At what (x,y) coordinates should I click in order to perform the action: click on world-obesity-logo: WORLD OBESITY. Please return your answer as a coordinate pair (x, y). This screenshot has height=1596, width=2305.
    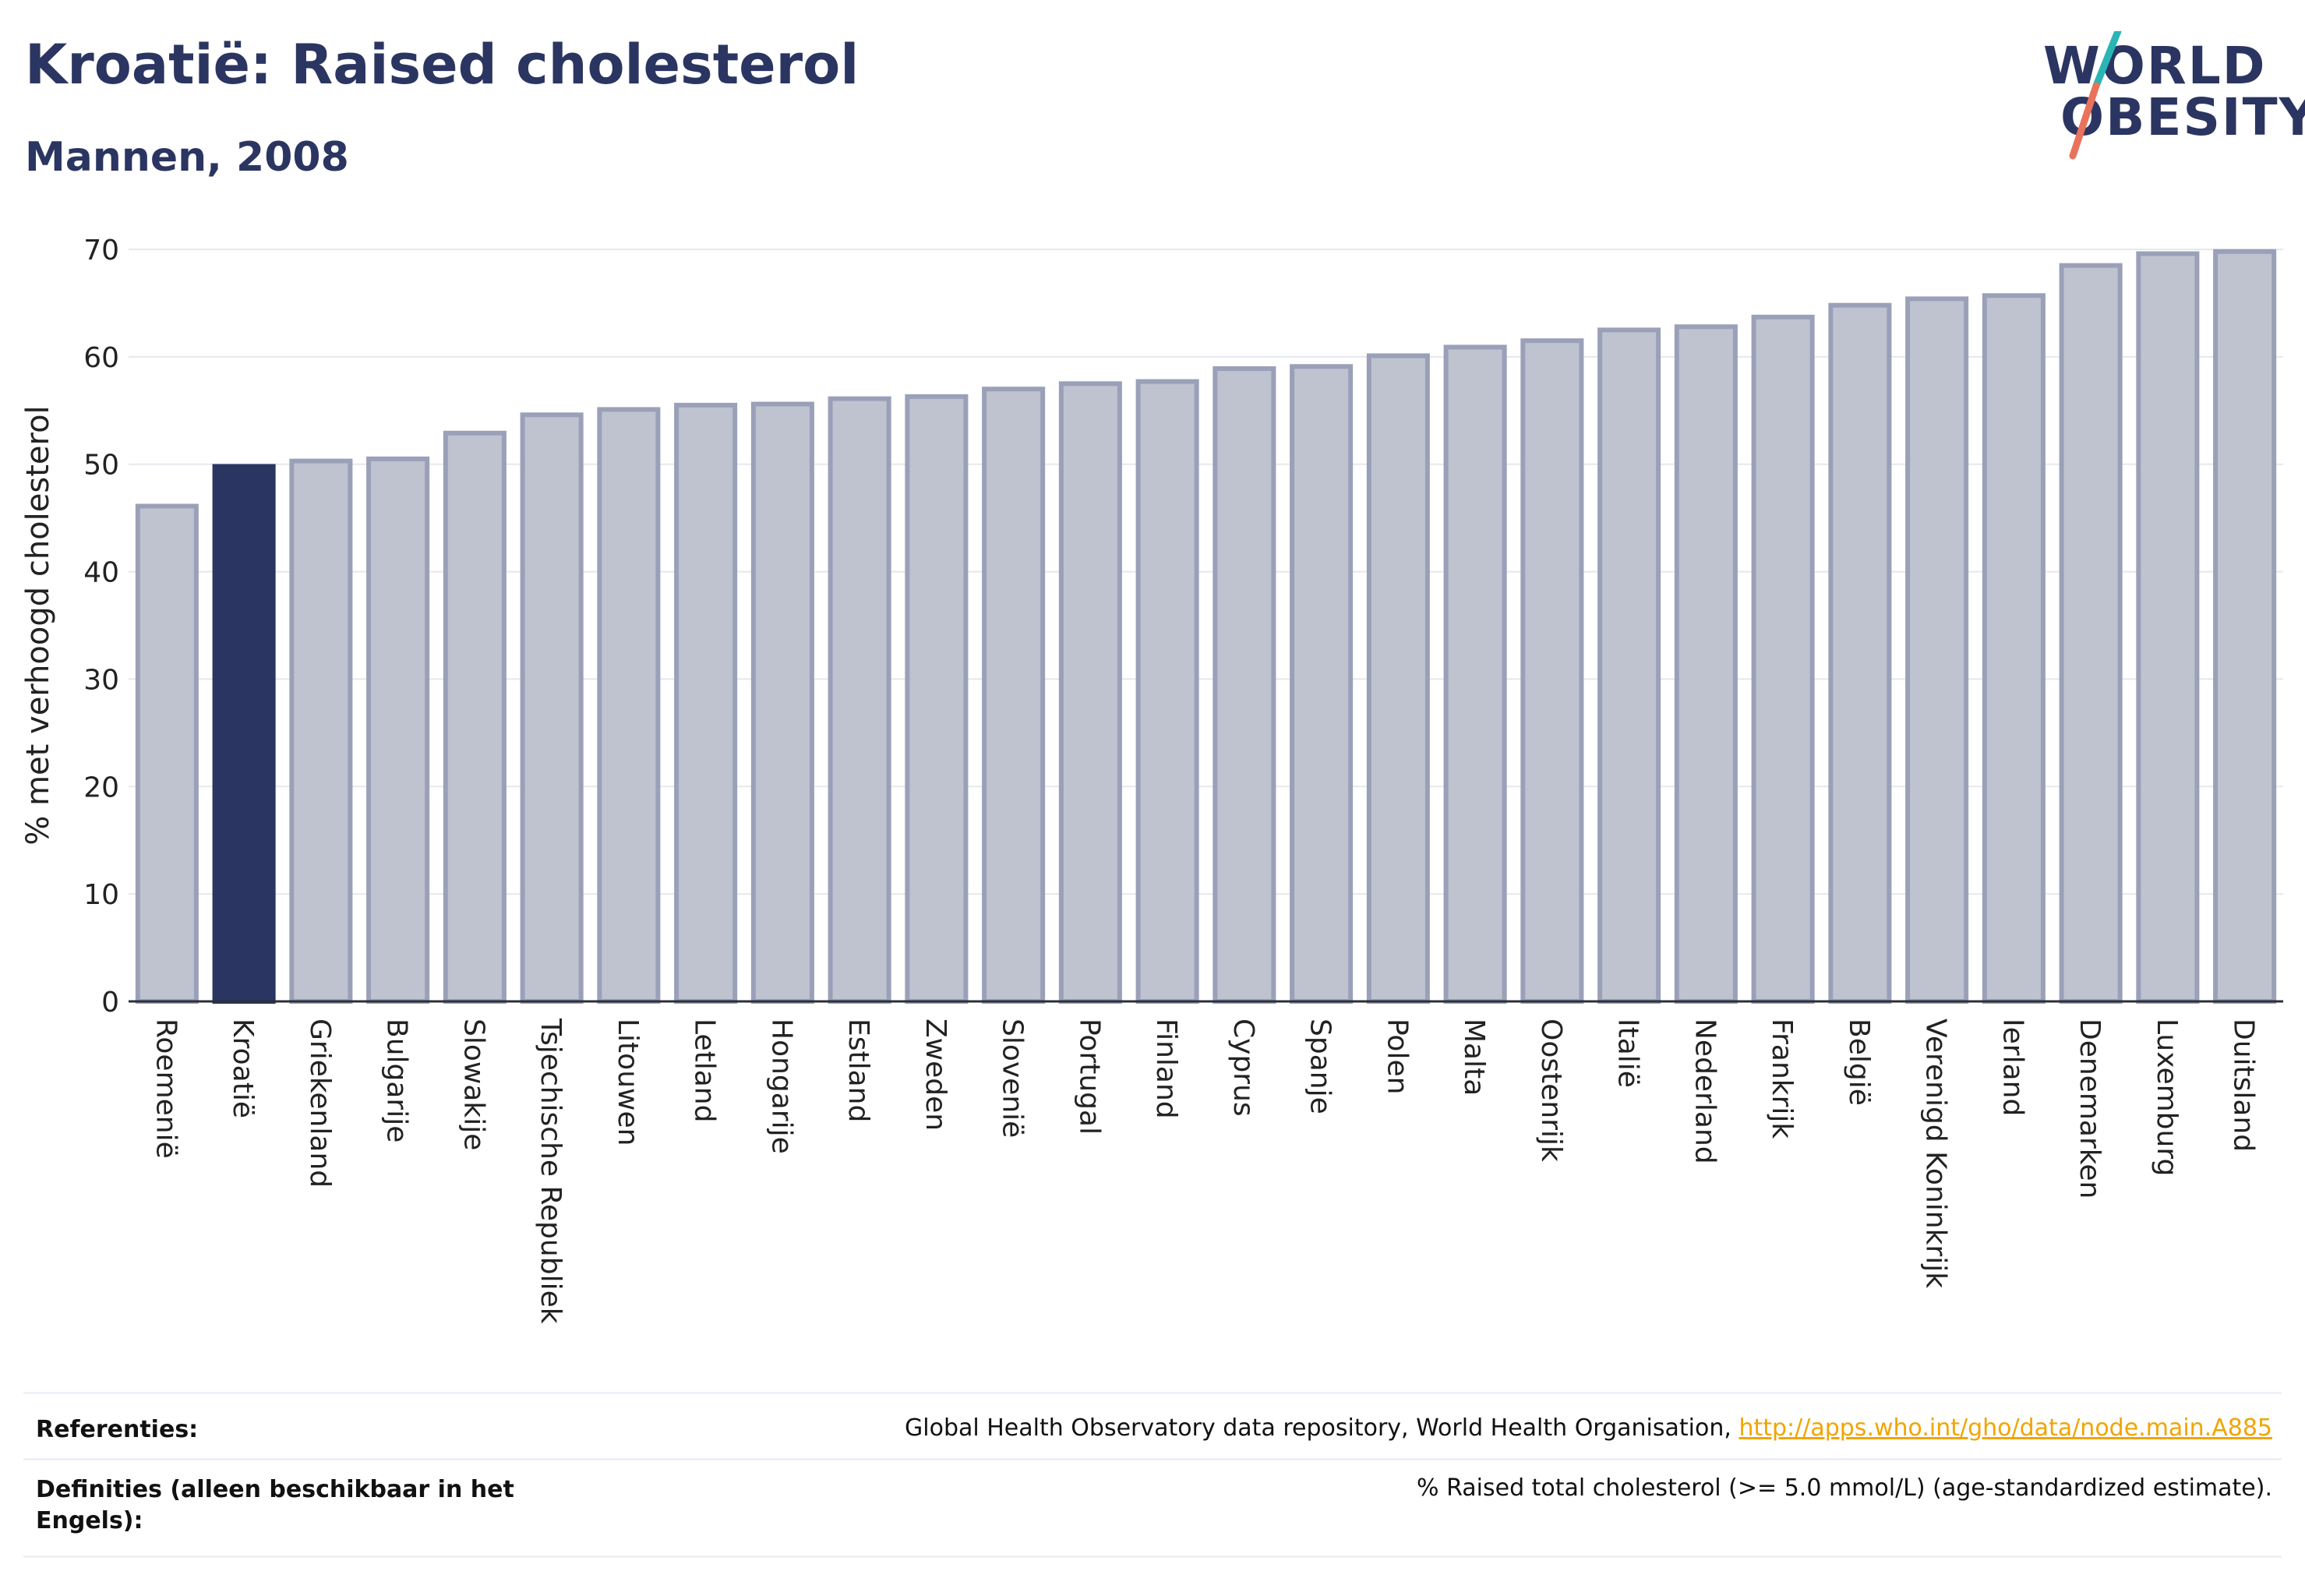
    Looking at the image, I should click on (2165, 99).